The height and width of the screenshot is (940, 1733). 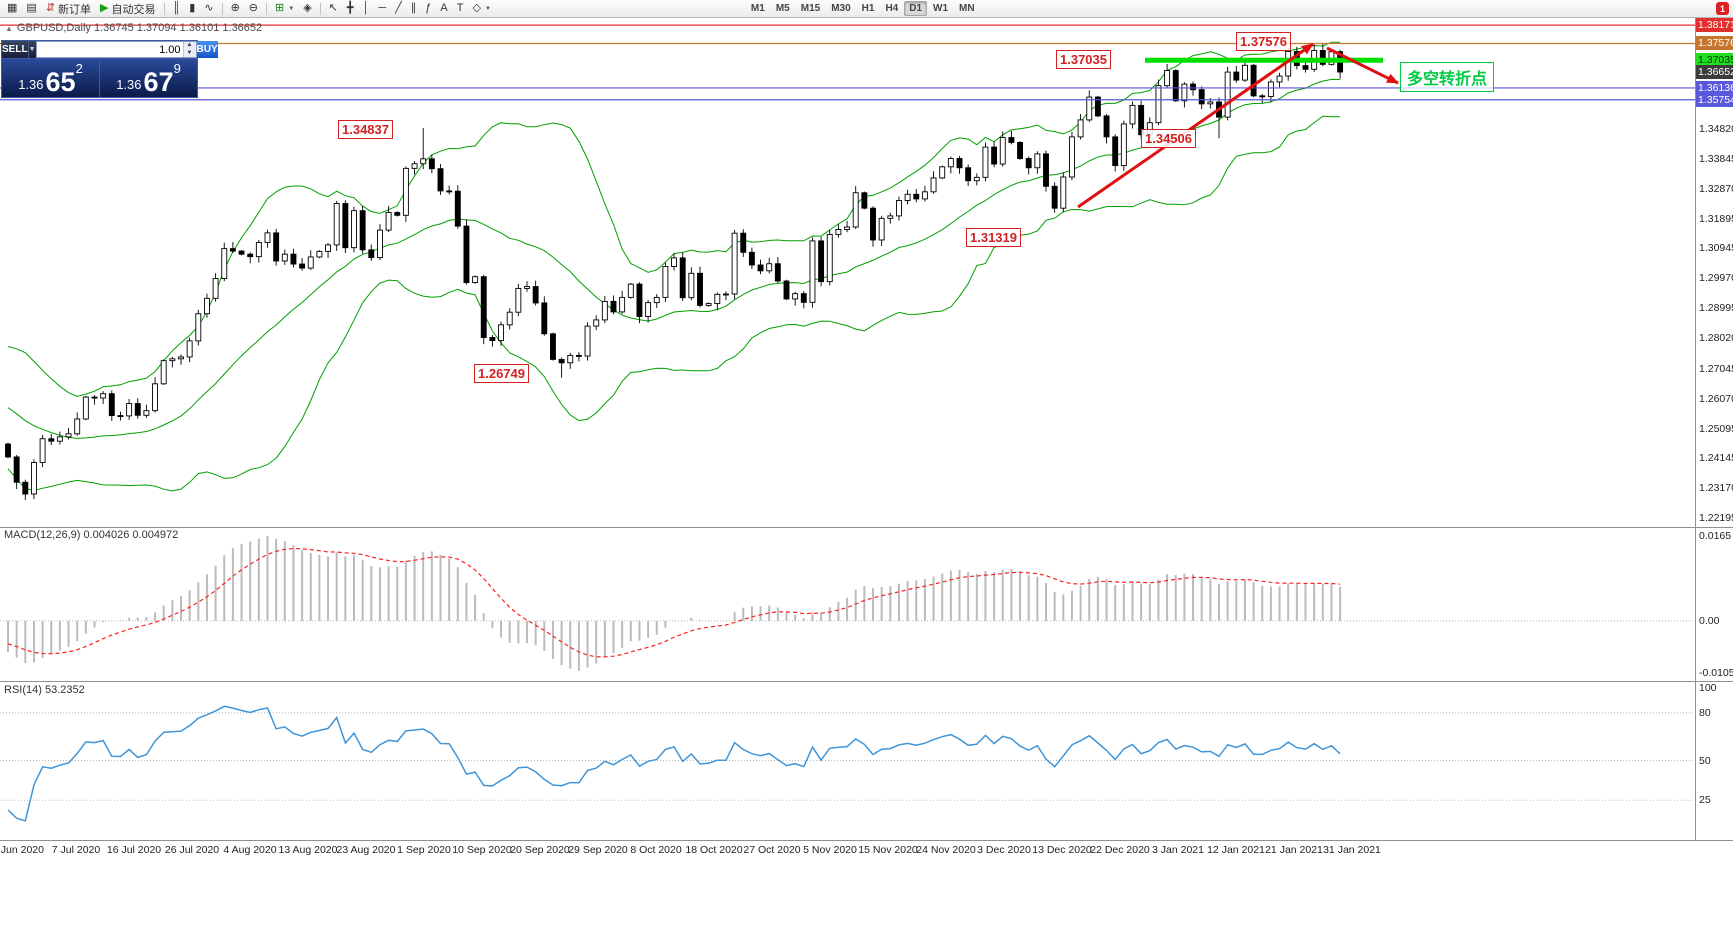 What do you see at coordinates (847, 62) in the screenshot?
I see `horizontal-price-lines` at bounding box center [847, 62].